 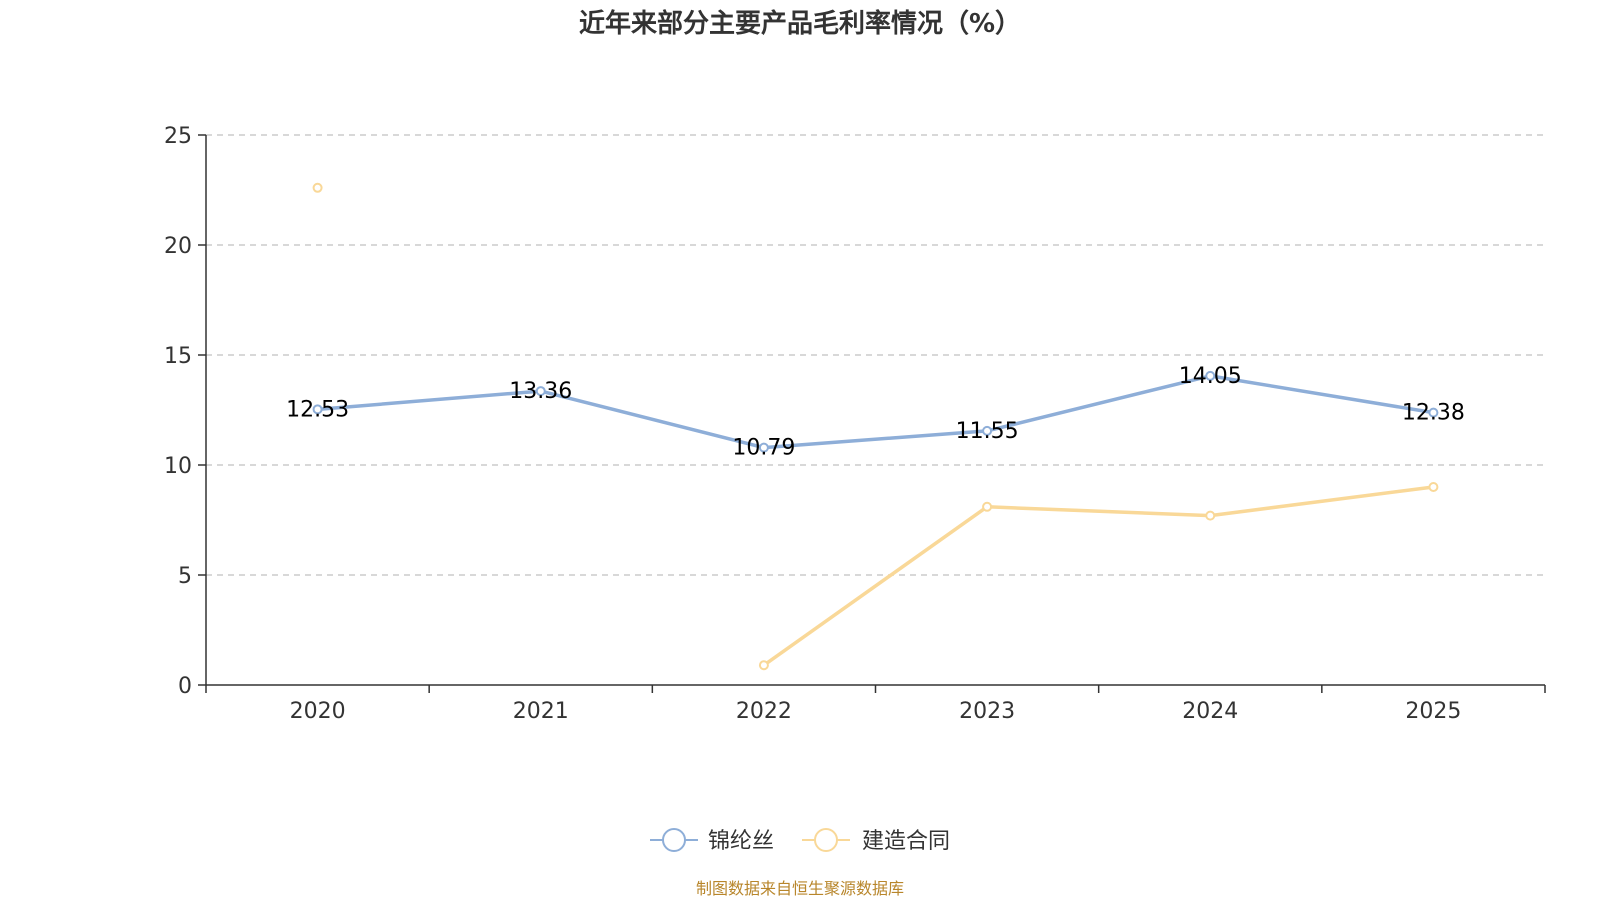 I want to click on y-tick-label-4: 20, so click(x=178, y=246).